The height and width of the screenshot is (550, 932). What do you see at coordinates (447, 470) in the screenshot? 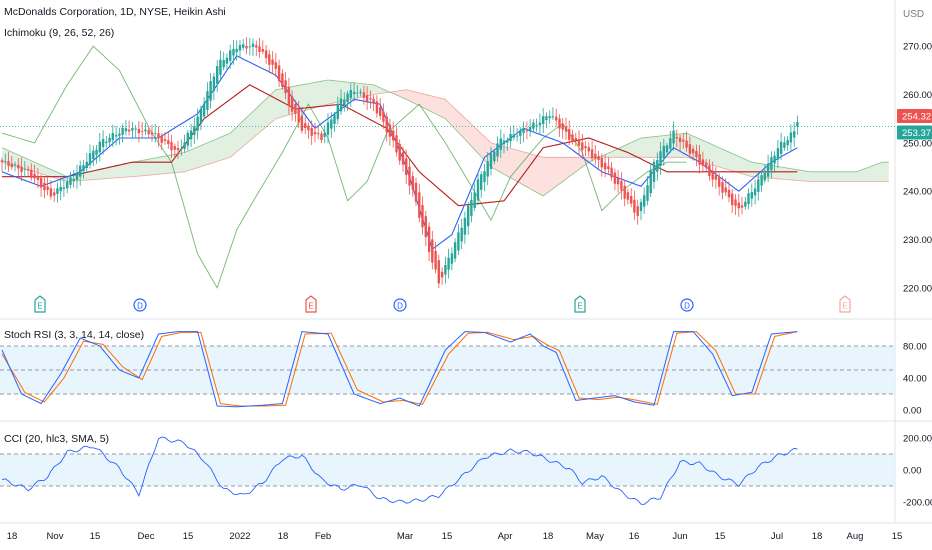
I see `cci-band-fill` at bounding box center [447, 470].